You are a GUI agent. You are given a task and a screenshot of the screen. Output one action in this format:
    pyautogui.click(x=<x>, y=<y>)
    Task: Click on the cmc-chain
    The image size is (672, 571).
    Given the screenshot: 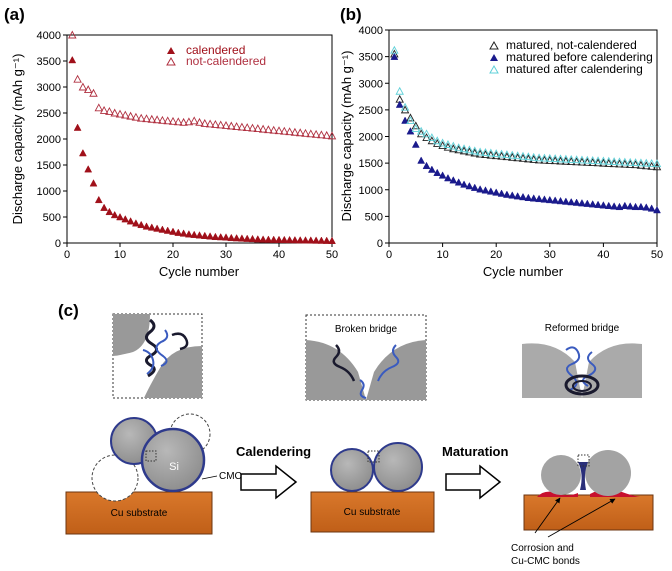 What is the action you would take?
    pyautogui.click(x=388, y=363)
    